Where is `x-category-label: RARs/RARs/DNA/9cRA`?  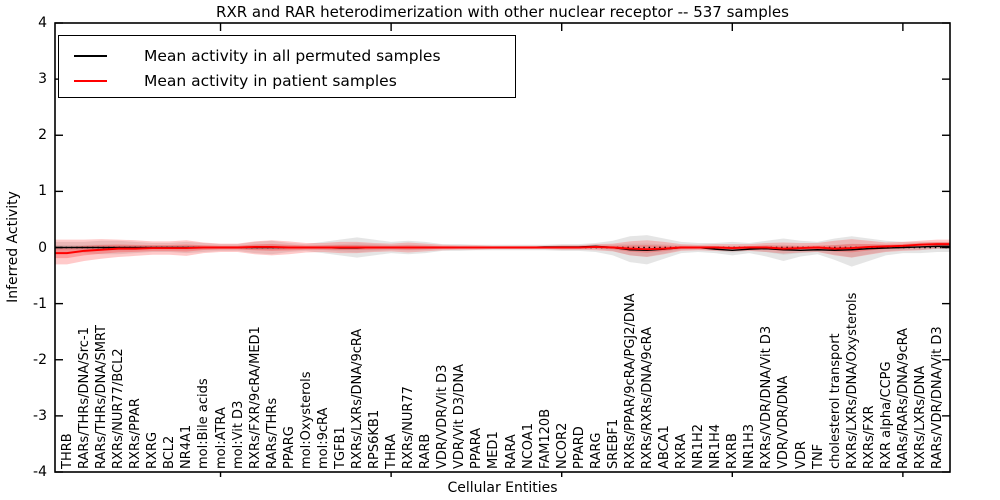 x-category-label: RARs/RARs/DNA/9cRA is located at coordinates (903, 398).